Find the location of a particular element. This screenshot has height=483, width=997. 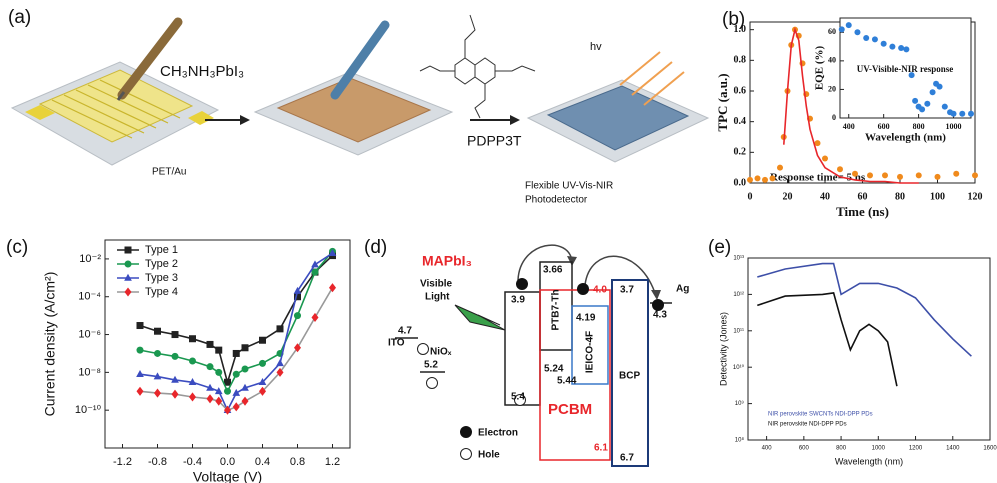

x-tick-label: 0 is located at coordinates (750, 196).